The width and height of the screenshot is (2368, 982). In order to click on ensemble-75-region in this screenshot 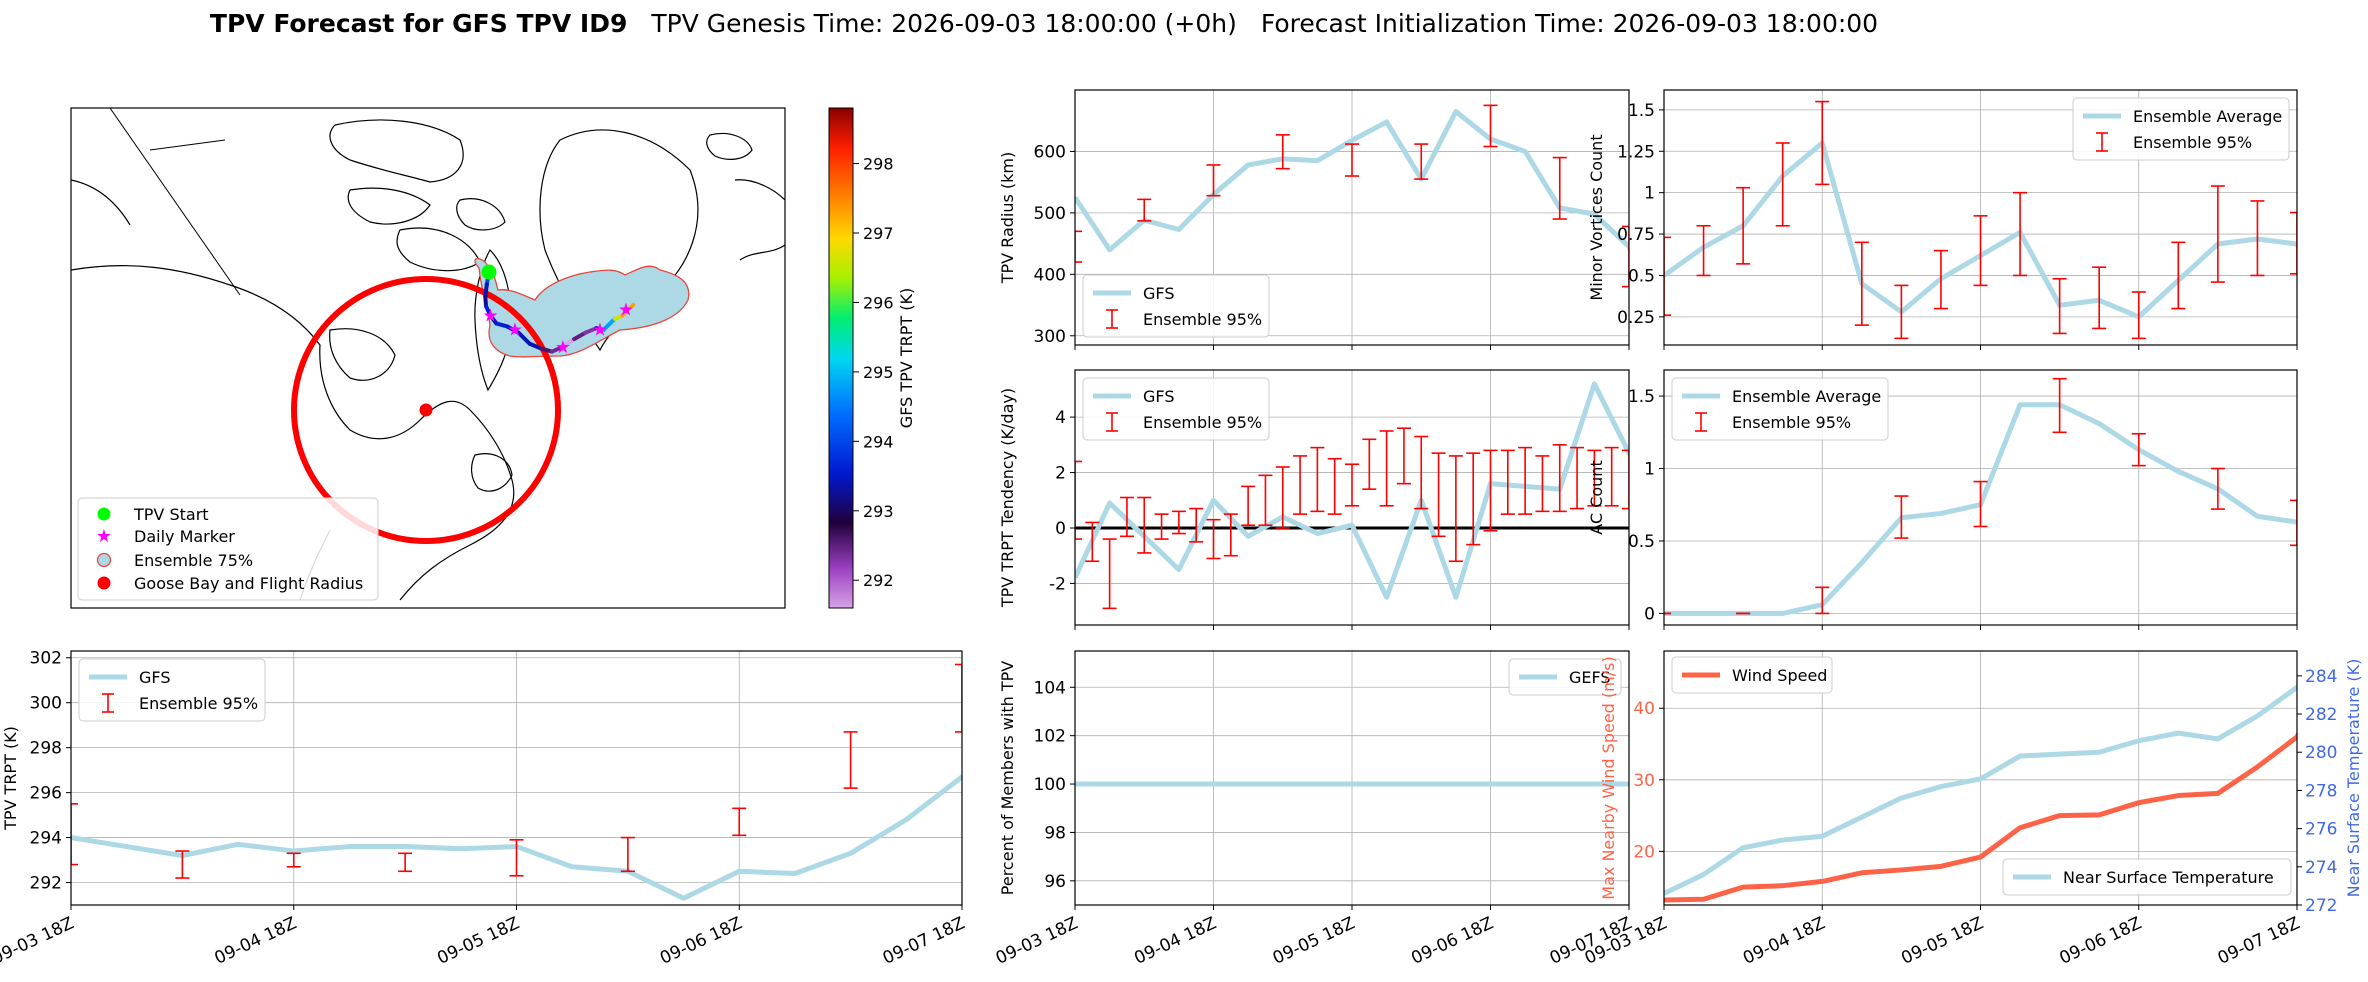, I will do `click(582, 307)`.